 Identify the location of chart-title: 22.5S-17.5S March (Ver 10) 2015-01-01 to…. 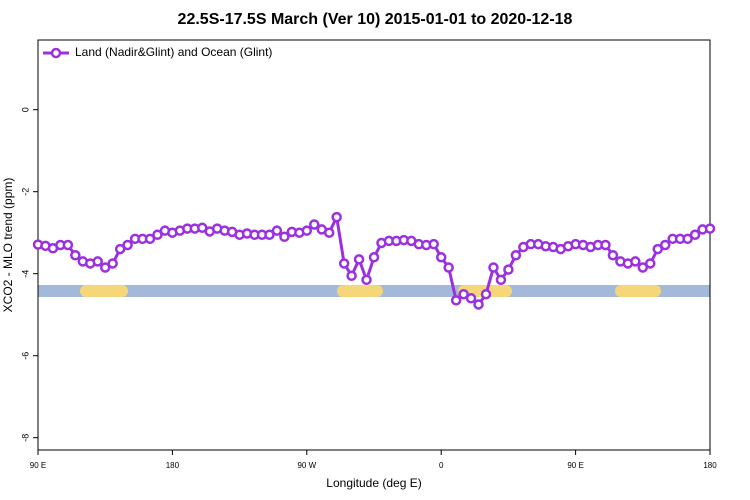
(375, 19).